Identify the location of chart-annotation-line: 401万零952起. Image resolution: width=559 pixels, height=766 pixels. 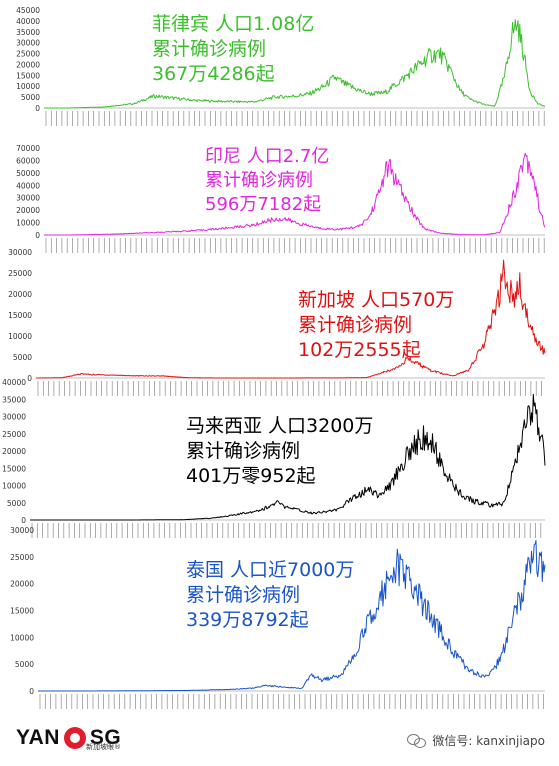
(251, 476).